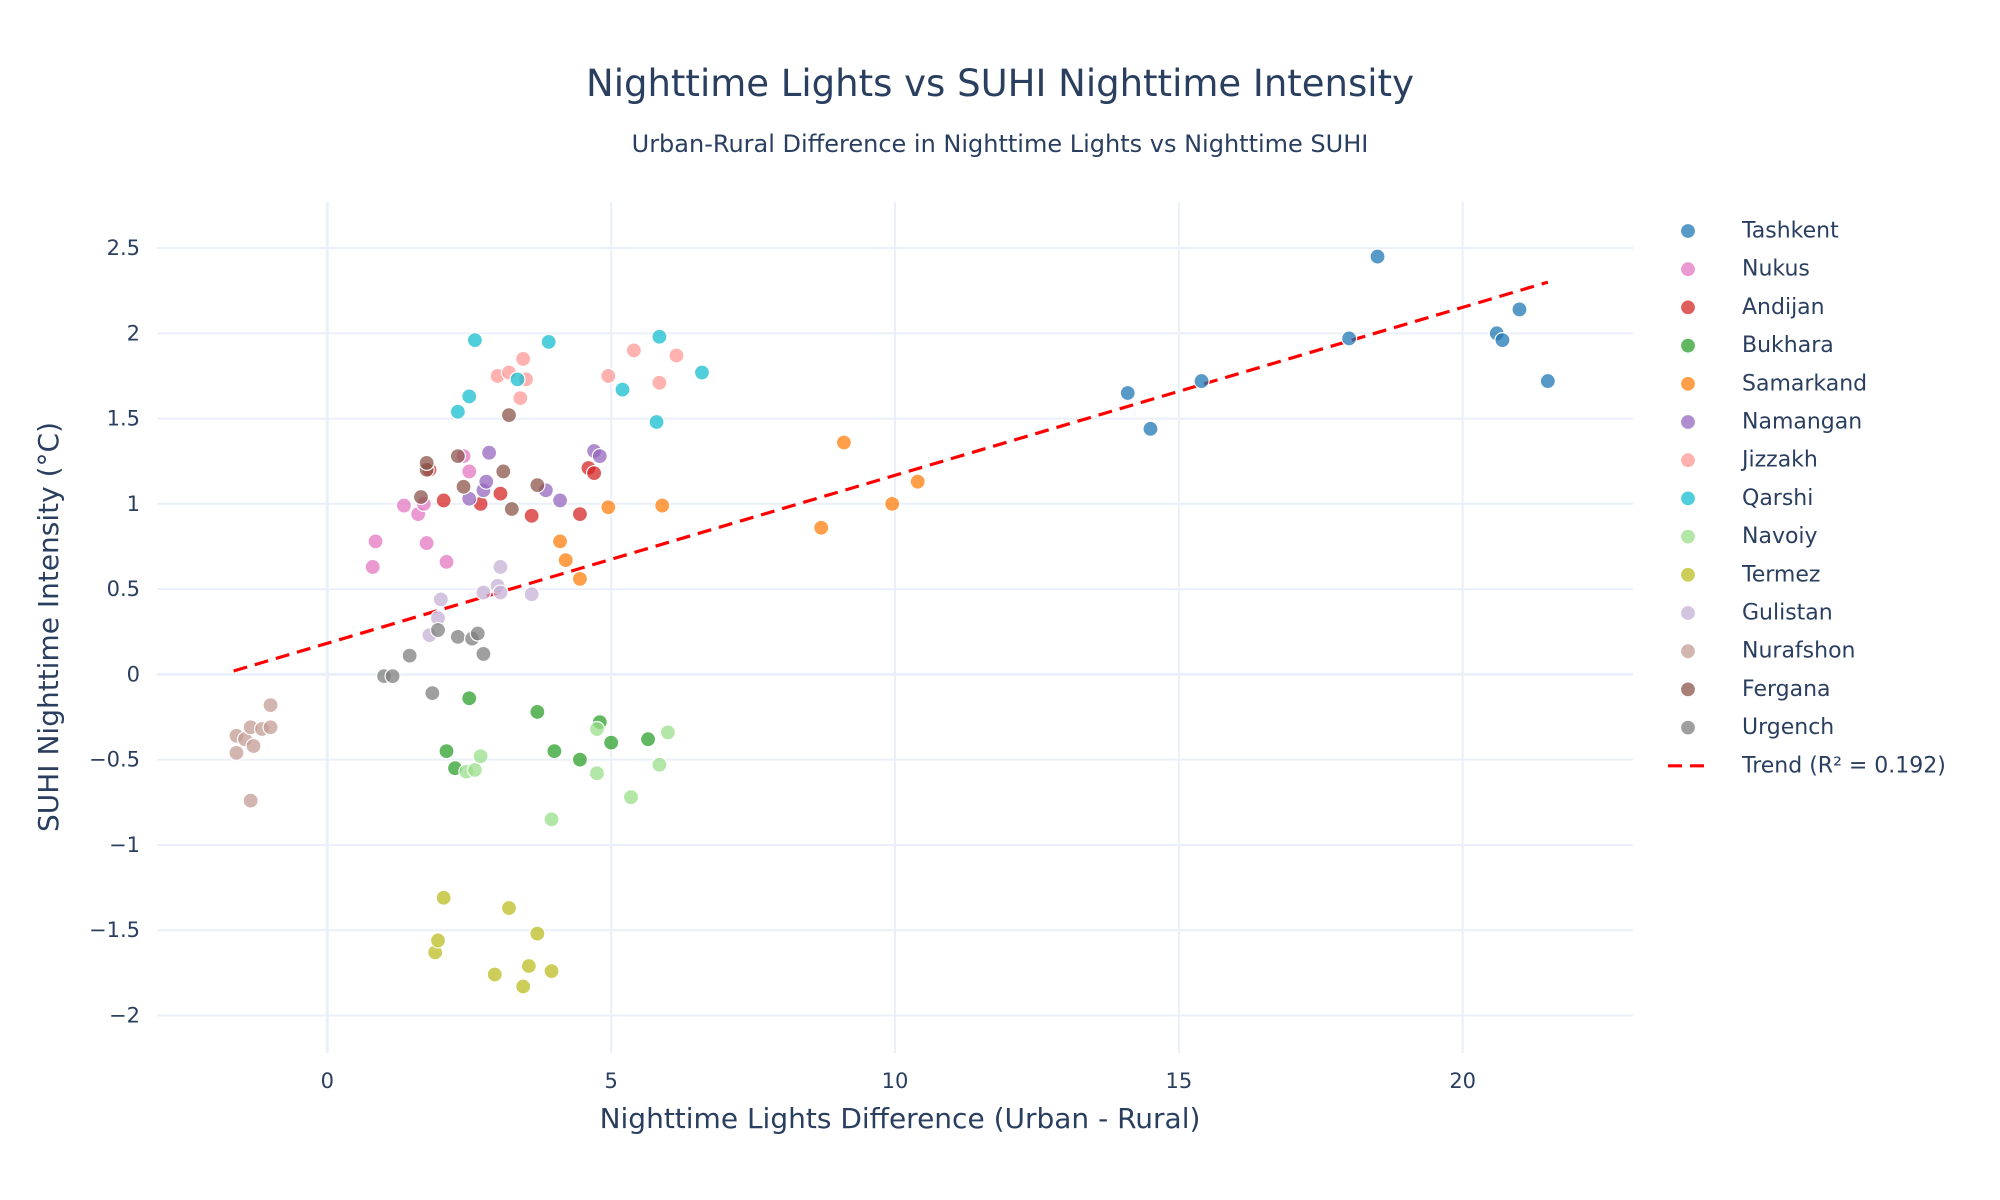  Describe the element at coordinates (1756, 345) in the screenshot. I see `legend-item: Bukhara` at that location.